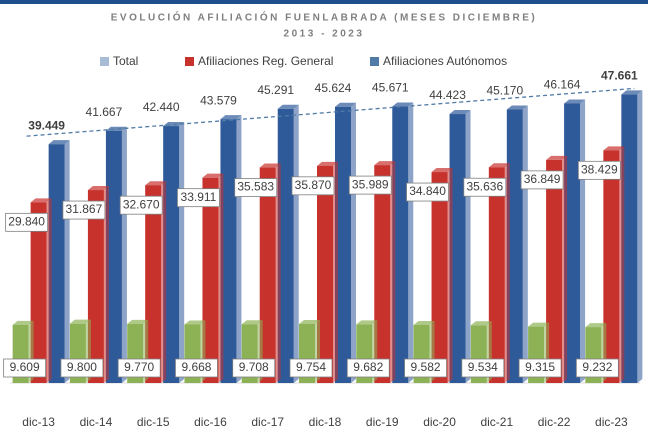  What do you see at coordinates (218, 100) in the screenshot?
I see `data-label: 43.579` at bounding box center [218, 100].